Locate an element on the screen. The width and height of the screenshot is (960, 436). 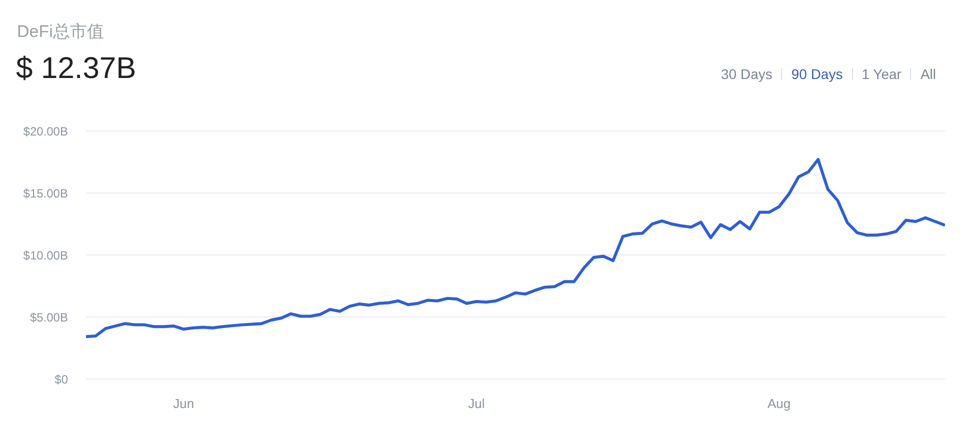
y-tick-label: $15.00B is located at coordinates (45, 193).